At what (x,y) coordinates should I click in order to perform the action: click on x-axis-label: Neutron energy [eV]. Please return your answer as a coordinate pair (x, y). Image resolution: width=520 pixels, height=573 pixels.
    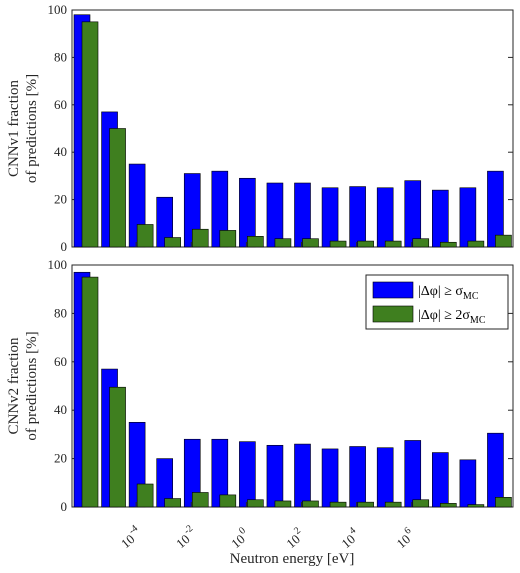
    Looking at the image, I should click on (292, 559).